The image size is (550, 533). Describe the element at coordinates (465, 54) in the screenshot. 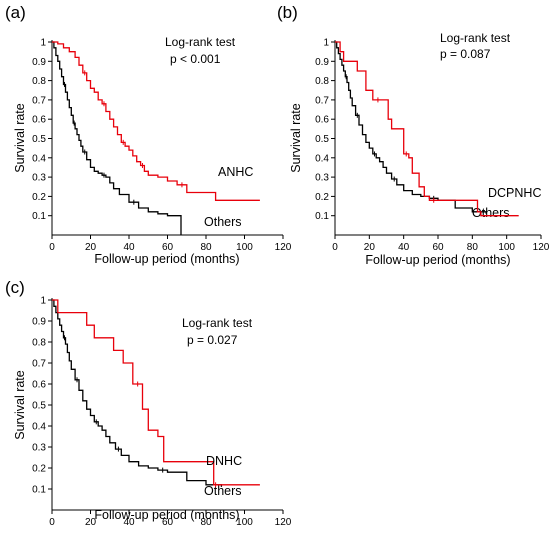

I see `p-value-label: p = 0.087` at that location.